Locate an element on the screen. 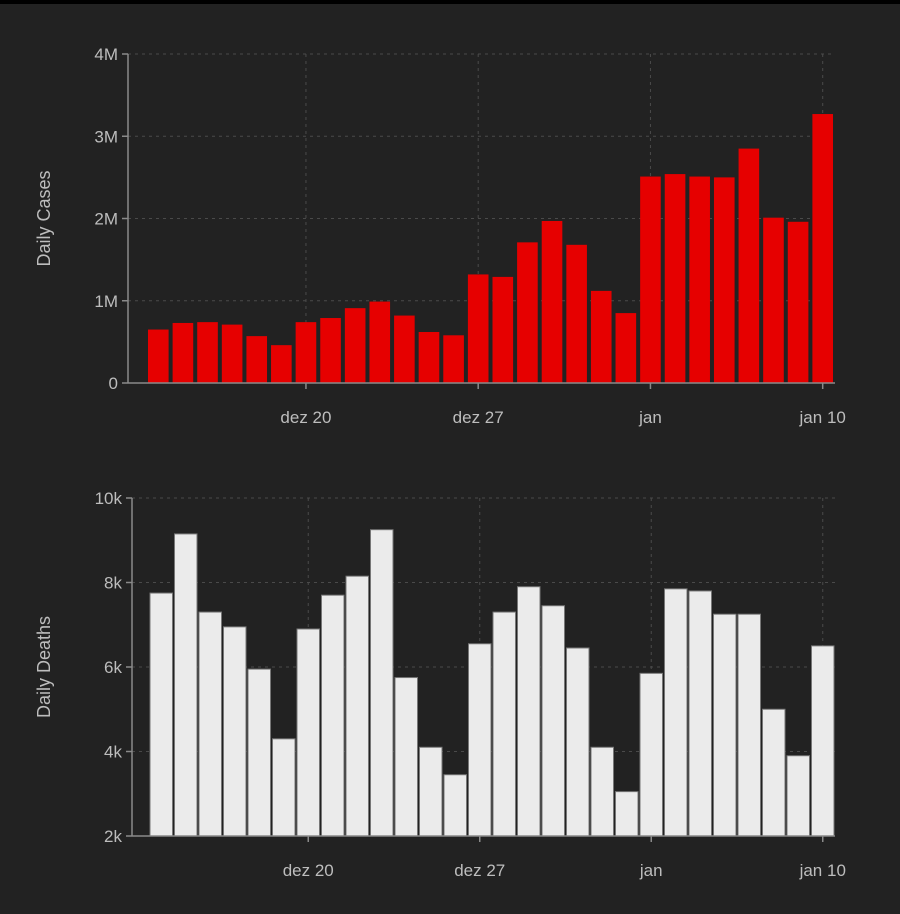 This screenshot has height=914, width=900. cases-y-tick-label: 2M is located at coordinates (106, 219).